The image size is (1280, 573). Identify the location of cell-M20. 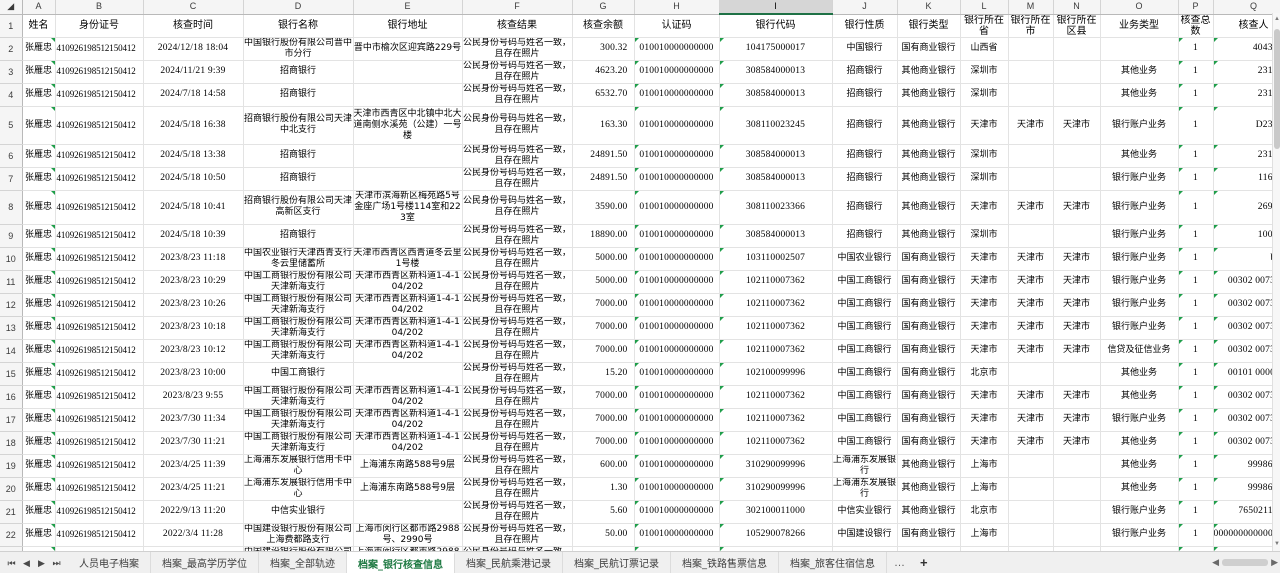
(1031, 489).